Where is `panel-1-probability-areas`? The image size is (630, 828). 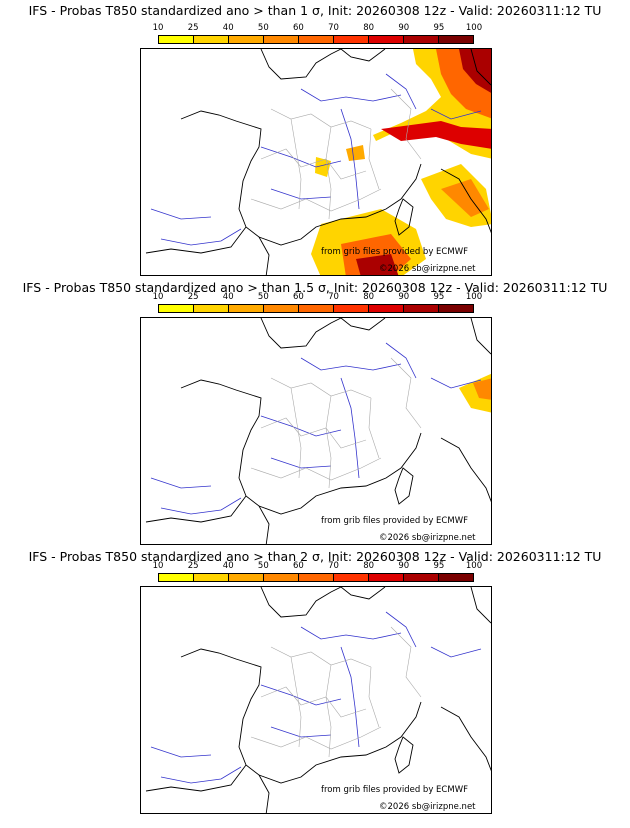
panel-1-probability-areas is located at coordinates (401, 162).